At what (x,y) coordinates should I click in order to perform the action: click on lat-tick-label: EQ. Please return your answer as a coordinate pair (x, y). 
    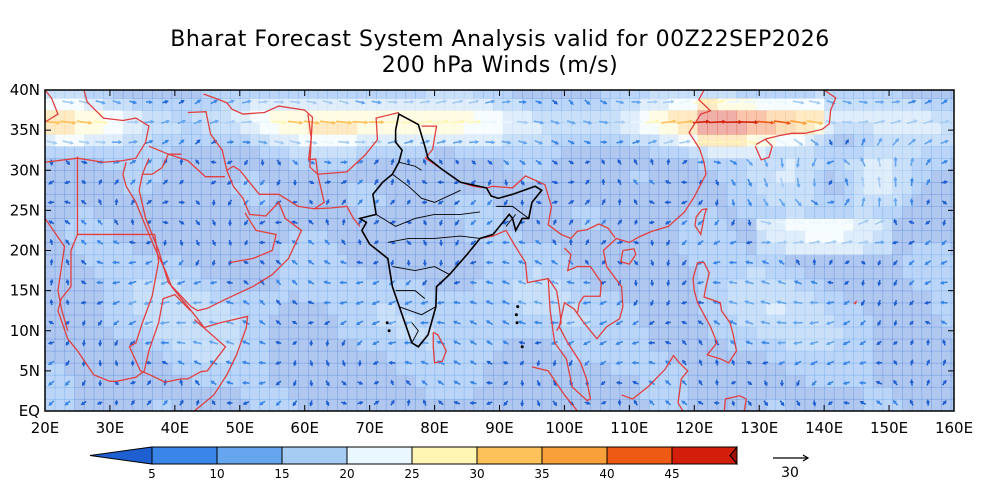
    Looking at the image, I should click on (29, 411).